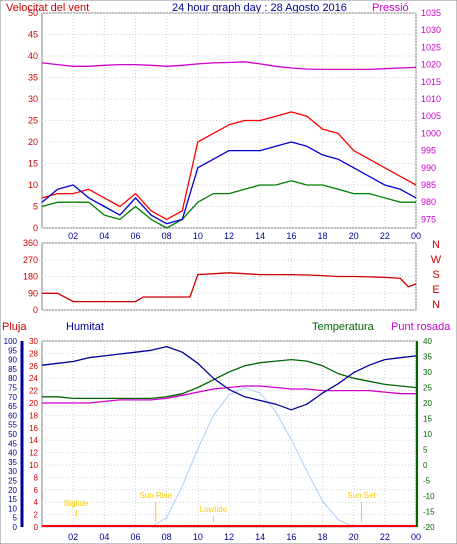 This screenshot has height=544, width=457. Describe the element at coordinates (343, 327) in the screenshot. I see `temperature-header: Temperatura` at that location.